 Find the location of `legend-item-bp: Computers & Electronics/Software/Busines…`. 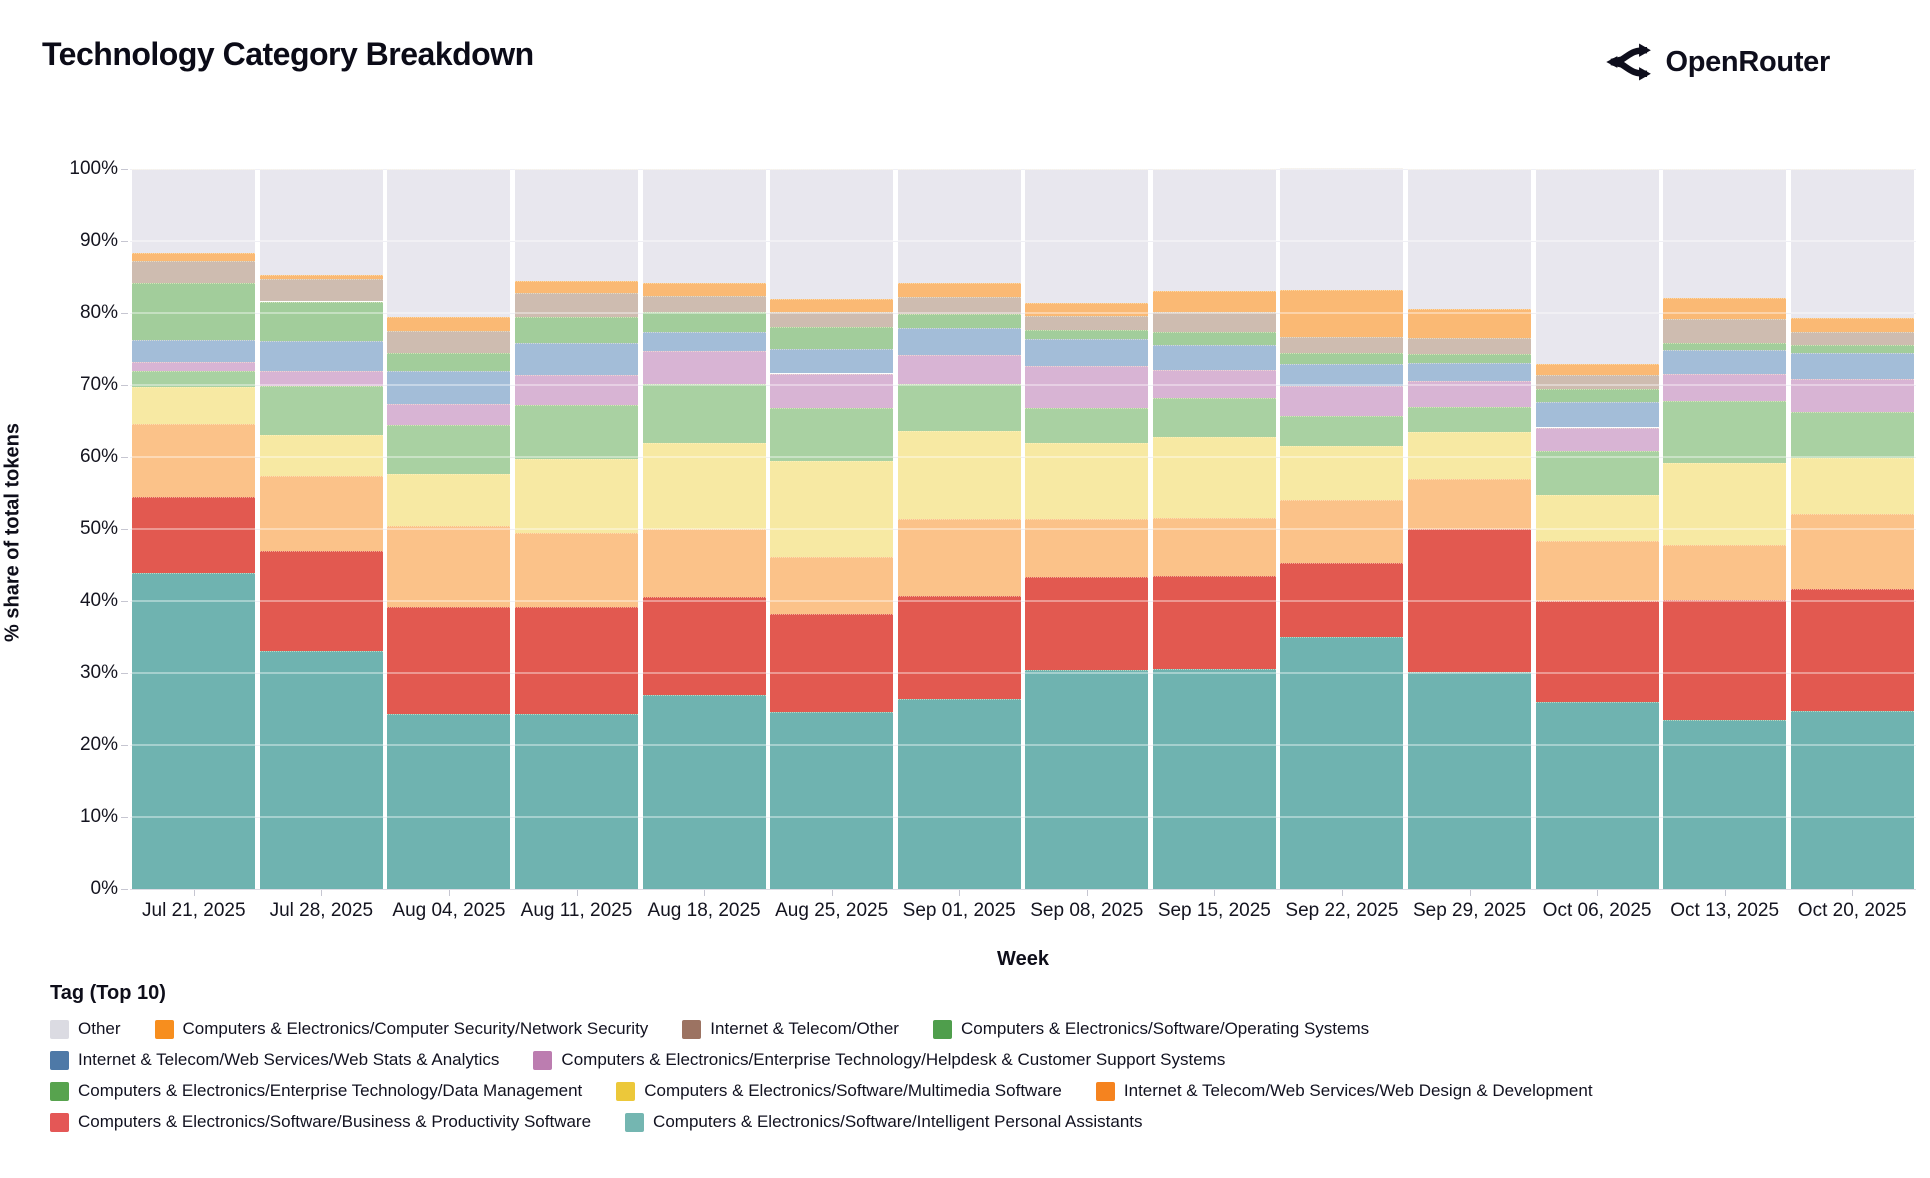

legend-item-bp: Computers & Electronics/Software/Busines… is located at coordinates (320, 1122).